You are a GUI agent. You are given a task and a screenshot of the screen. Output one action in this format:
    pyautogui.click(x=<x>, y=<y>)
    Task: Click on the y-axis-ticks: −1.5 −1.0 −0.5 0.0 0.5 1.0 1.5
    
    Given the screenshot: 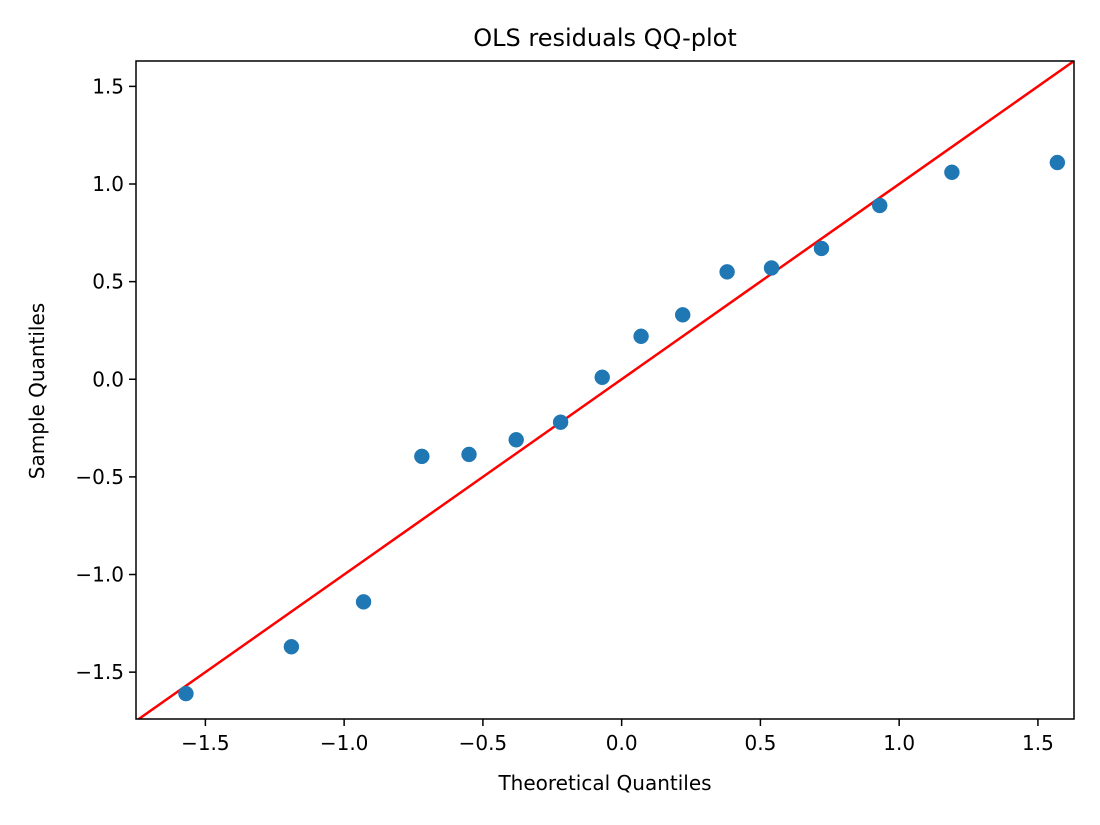 What is the action you would take?
    pyautogui.click(x=105, y=379)
    